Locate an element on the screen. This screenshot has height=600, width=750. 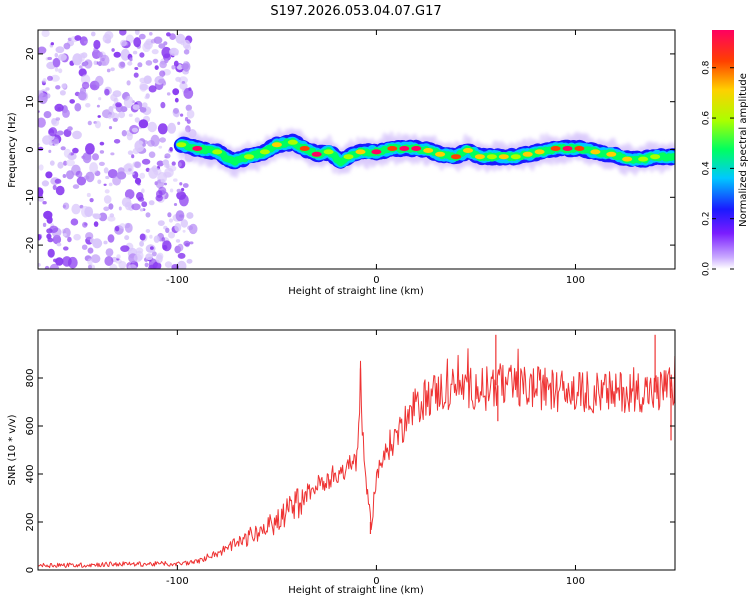
colorbar-tick-label: 0.2 is located at coordinates (707, 219).